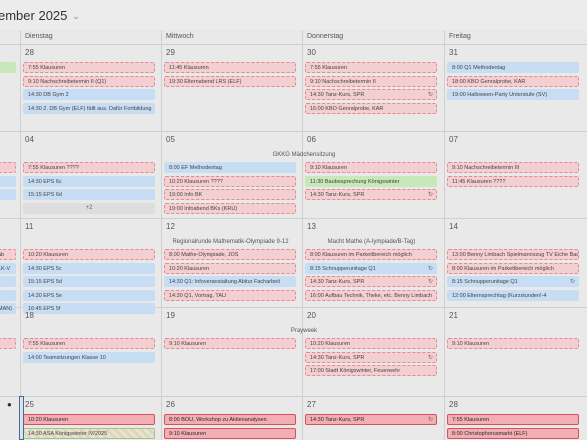 Image resolution: width=587 pixels, height=440 pixels. I want to click on day-number: 13, so click(311, 226).